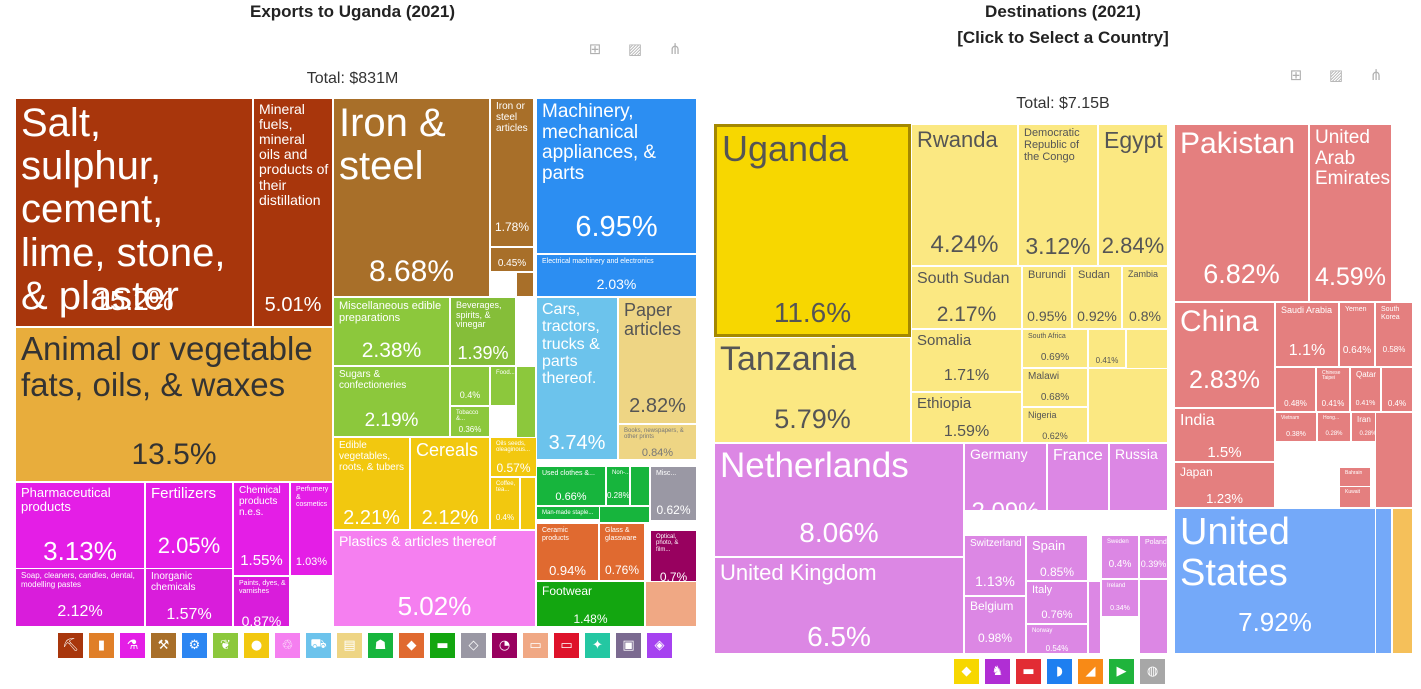 This screenshot has width=1421, height=689. What do you see at coordinates (1334, 427) in the screenshot?
I see `treemap-tile-hong: Hong... 0.28%` at bounding box center [1334, 427].